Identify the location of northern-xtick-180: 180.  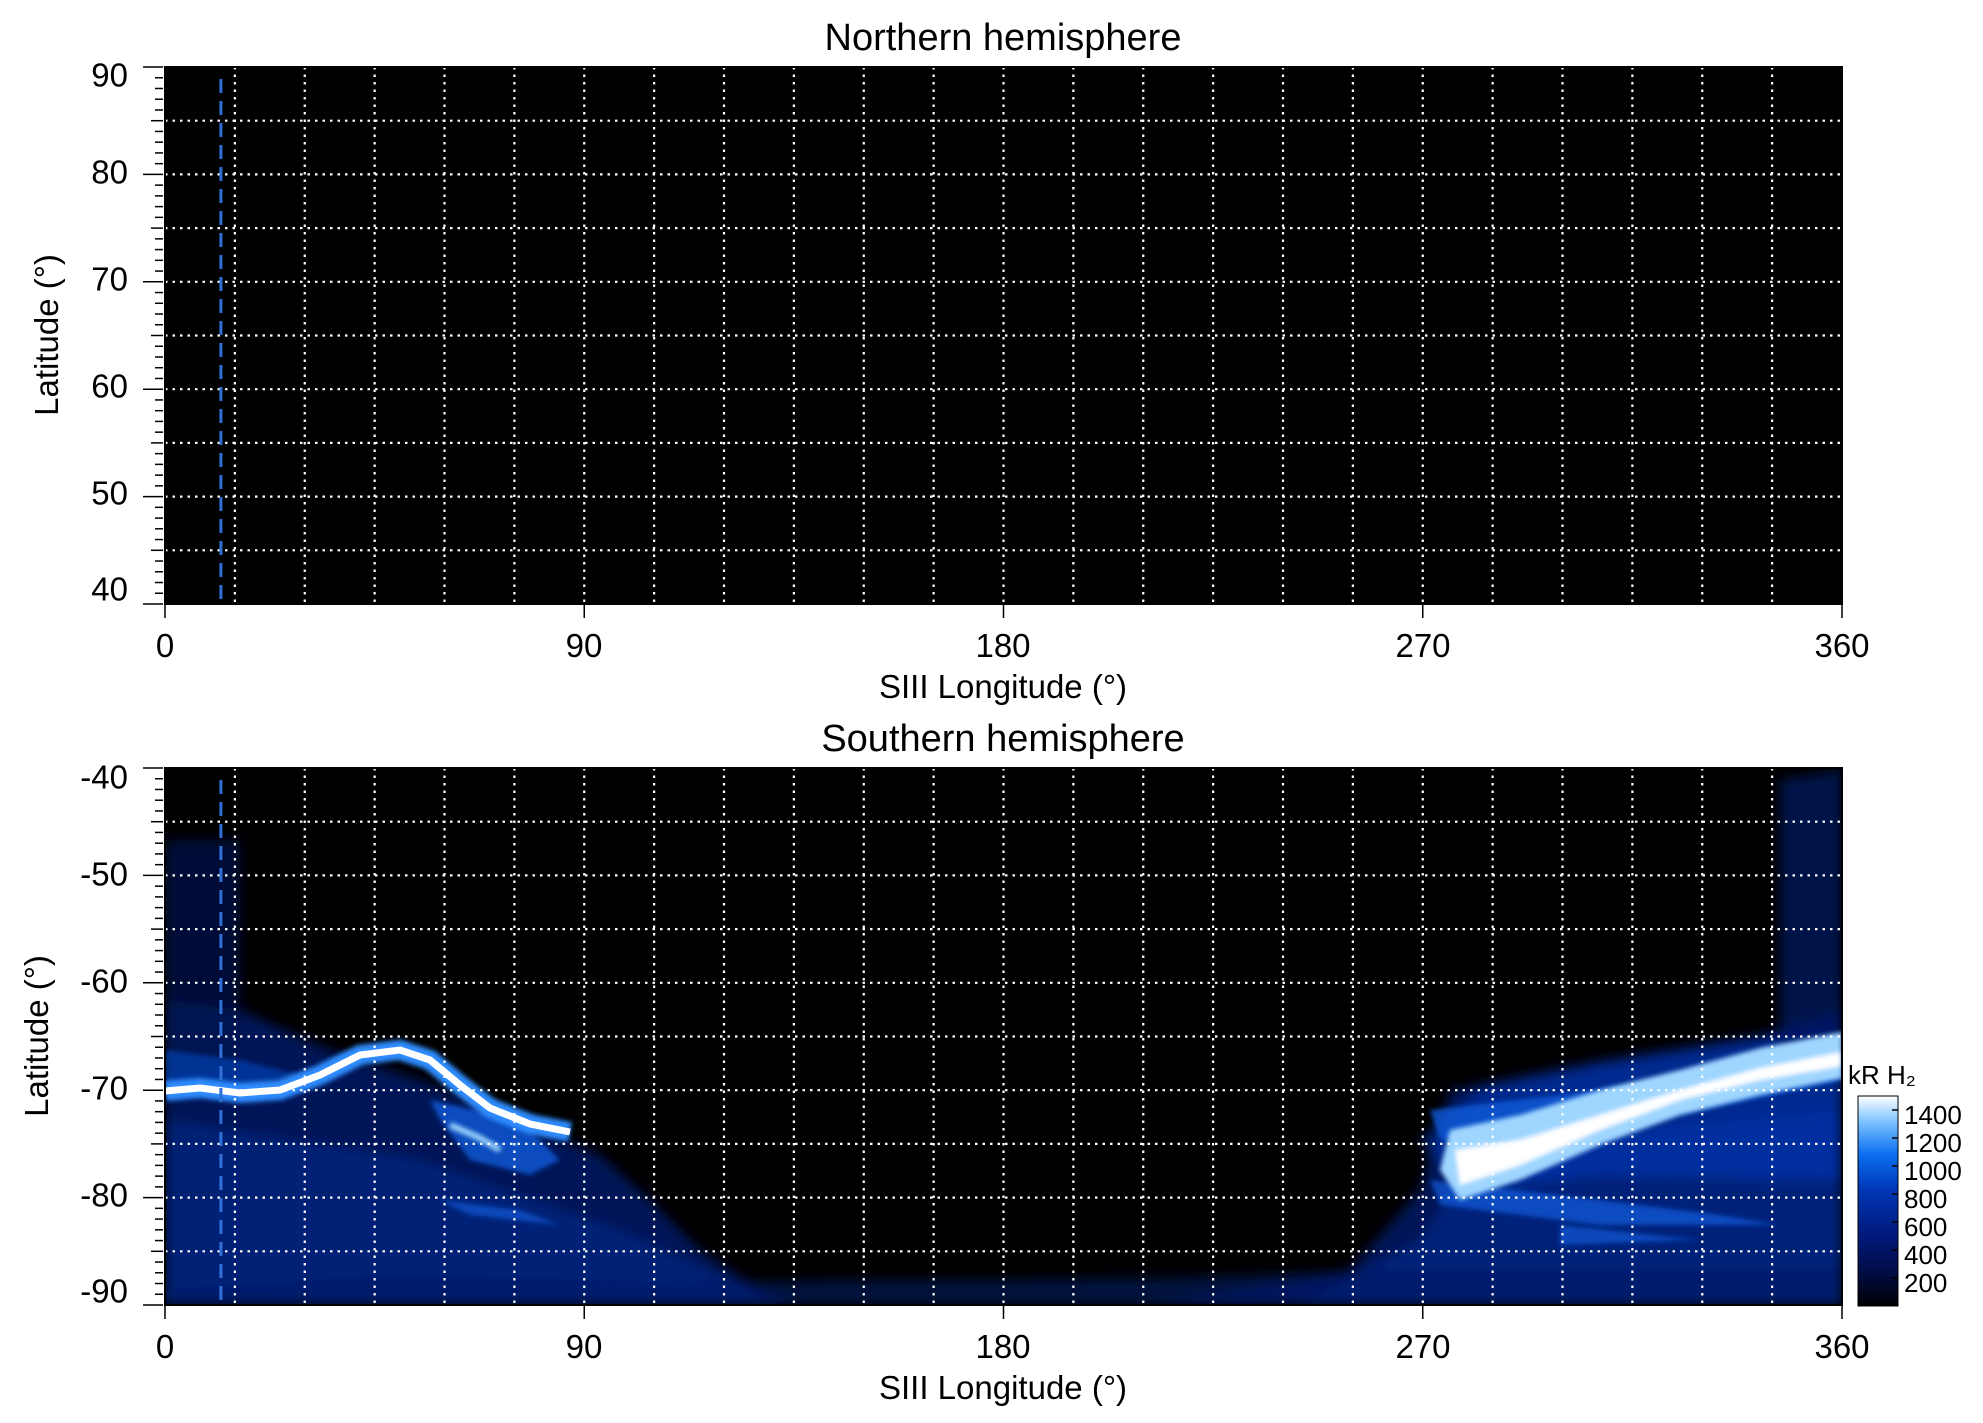
(1002, 645).